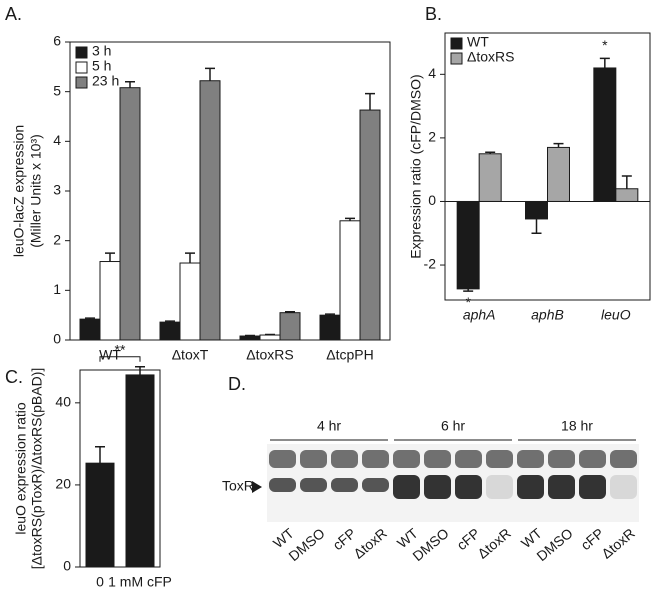 This screenshot has width=658, height=611. What do you see at coordinates (105, 81) in the screenshot?
I see `legend-label: 23 h` at bounding box center [105, 81].